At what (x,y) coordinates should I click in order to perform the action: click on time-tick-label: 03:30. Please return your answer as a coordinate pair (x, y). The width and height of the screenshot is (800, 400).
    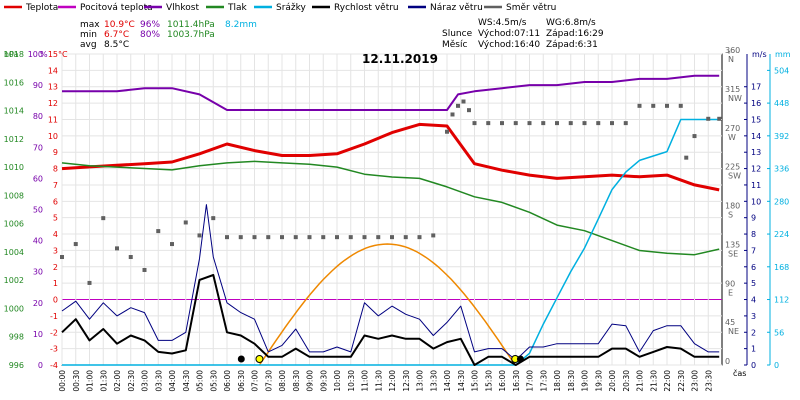
    Looking at the image, I should click on (158, 381).